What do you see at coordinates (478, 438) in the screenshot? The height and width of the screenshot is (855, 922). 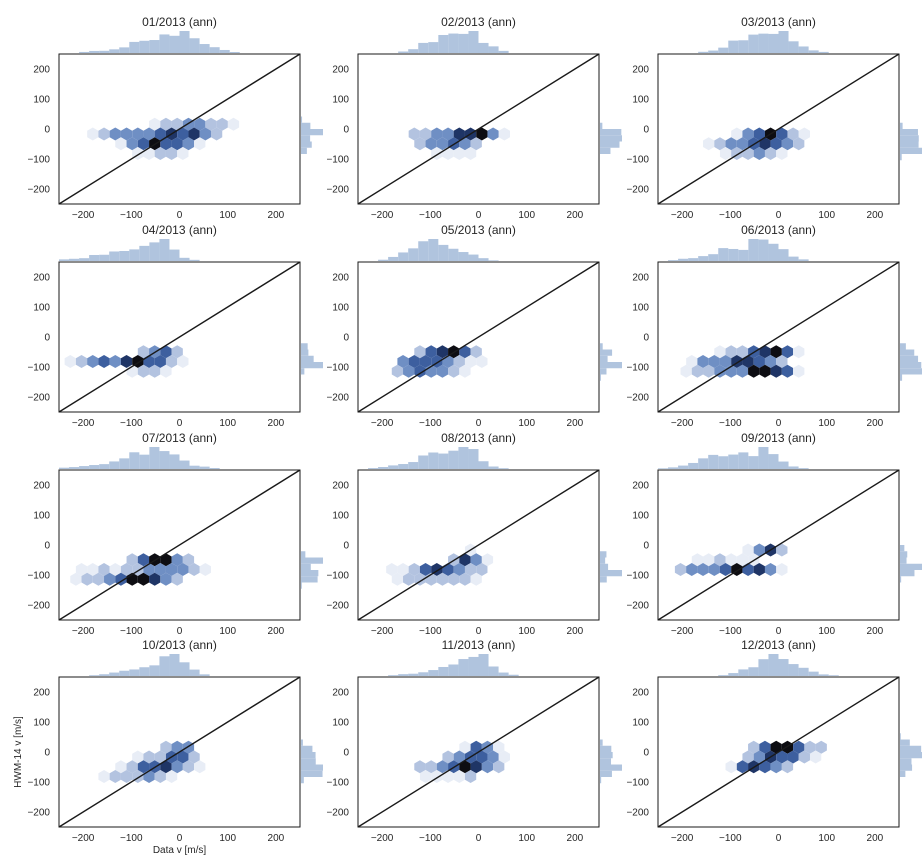 I see `panel-title: 08/2013 (ann)` at bounding box center [478, 438].